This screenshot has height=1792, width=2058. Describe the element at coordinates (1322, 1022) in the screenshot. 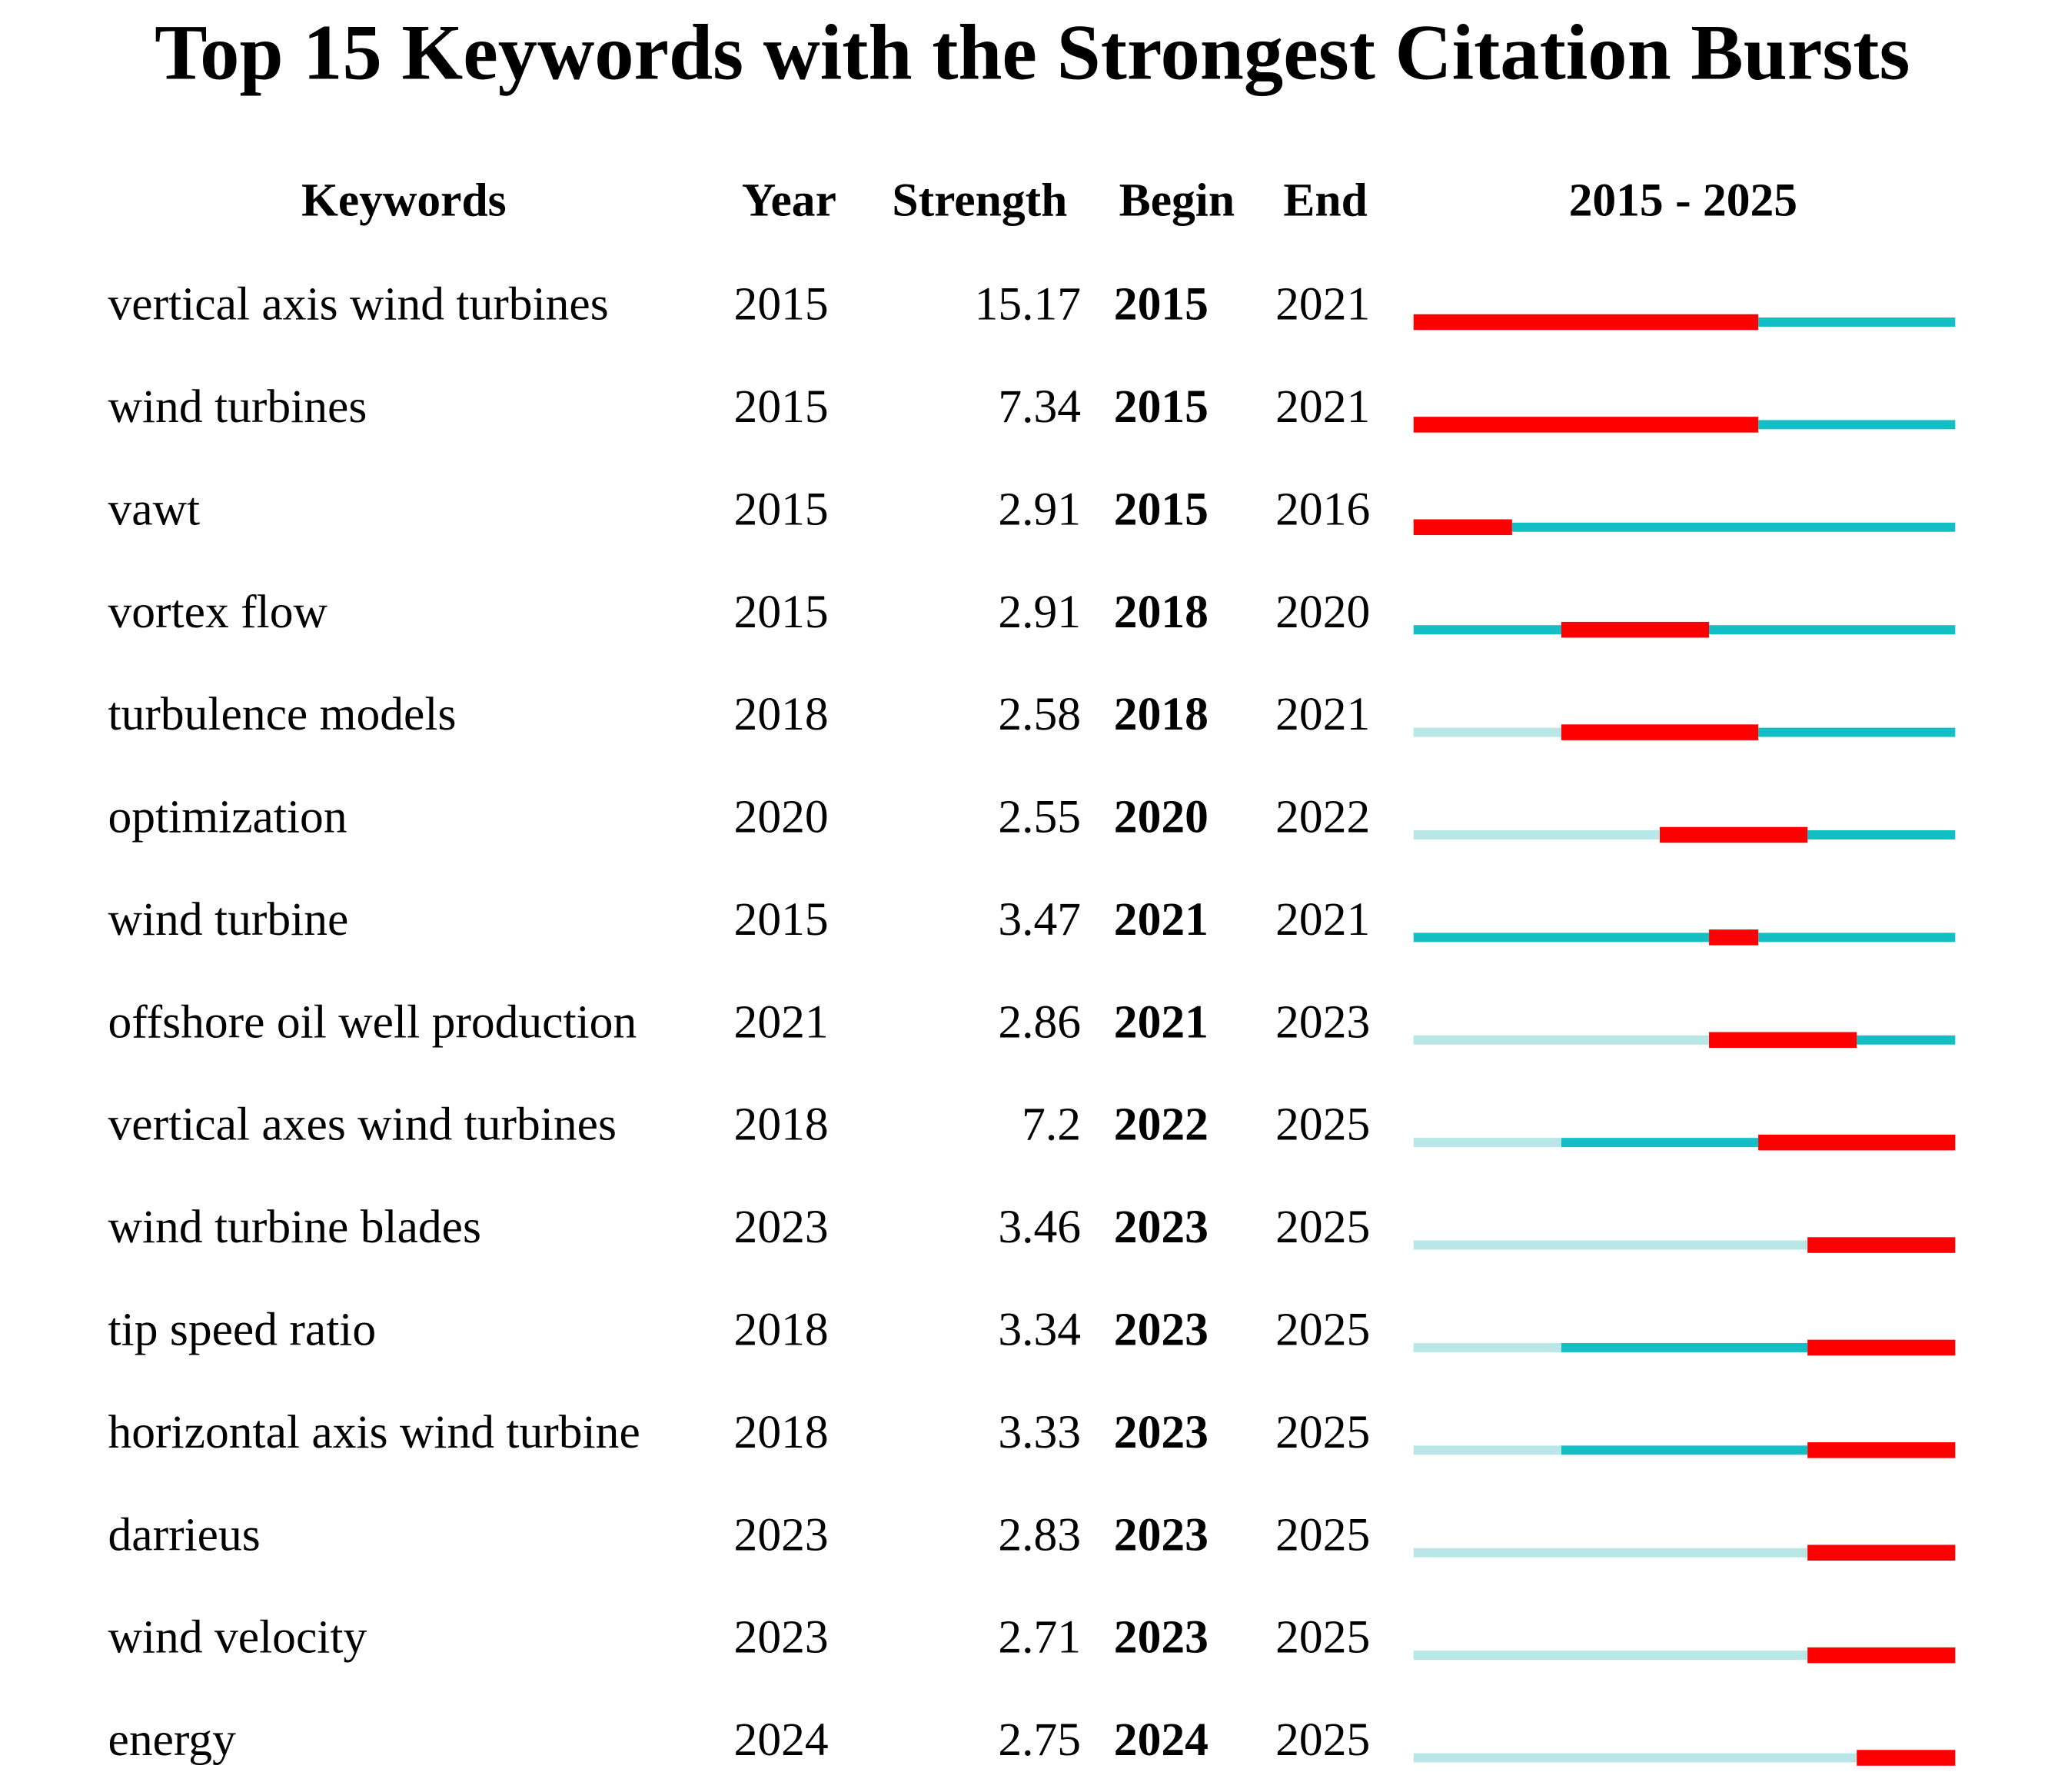

I see `end: 2023` at that location.